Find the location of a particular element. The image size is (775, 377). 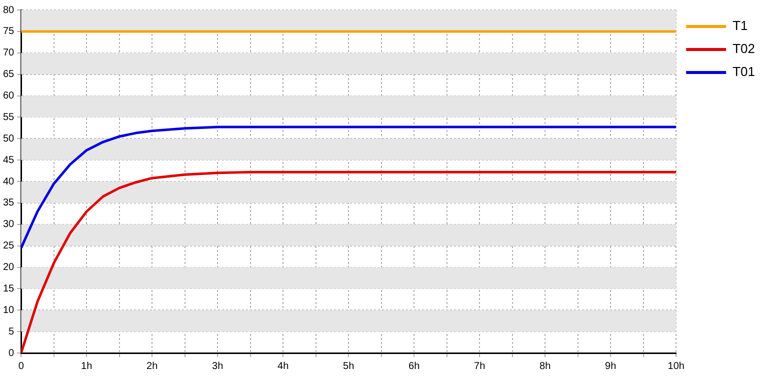

x-tick-label: 1h is located at coordinates (86, 366).